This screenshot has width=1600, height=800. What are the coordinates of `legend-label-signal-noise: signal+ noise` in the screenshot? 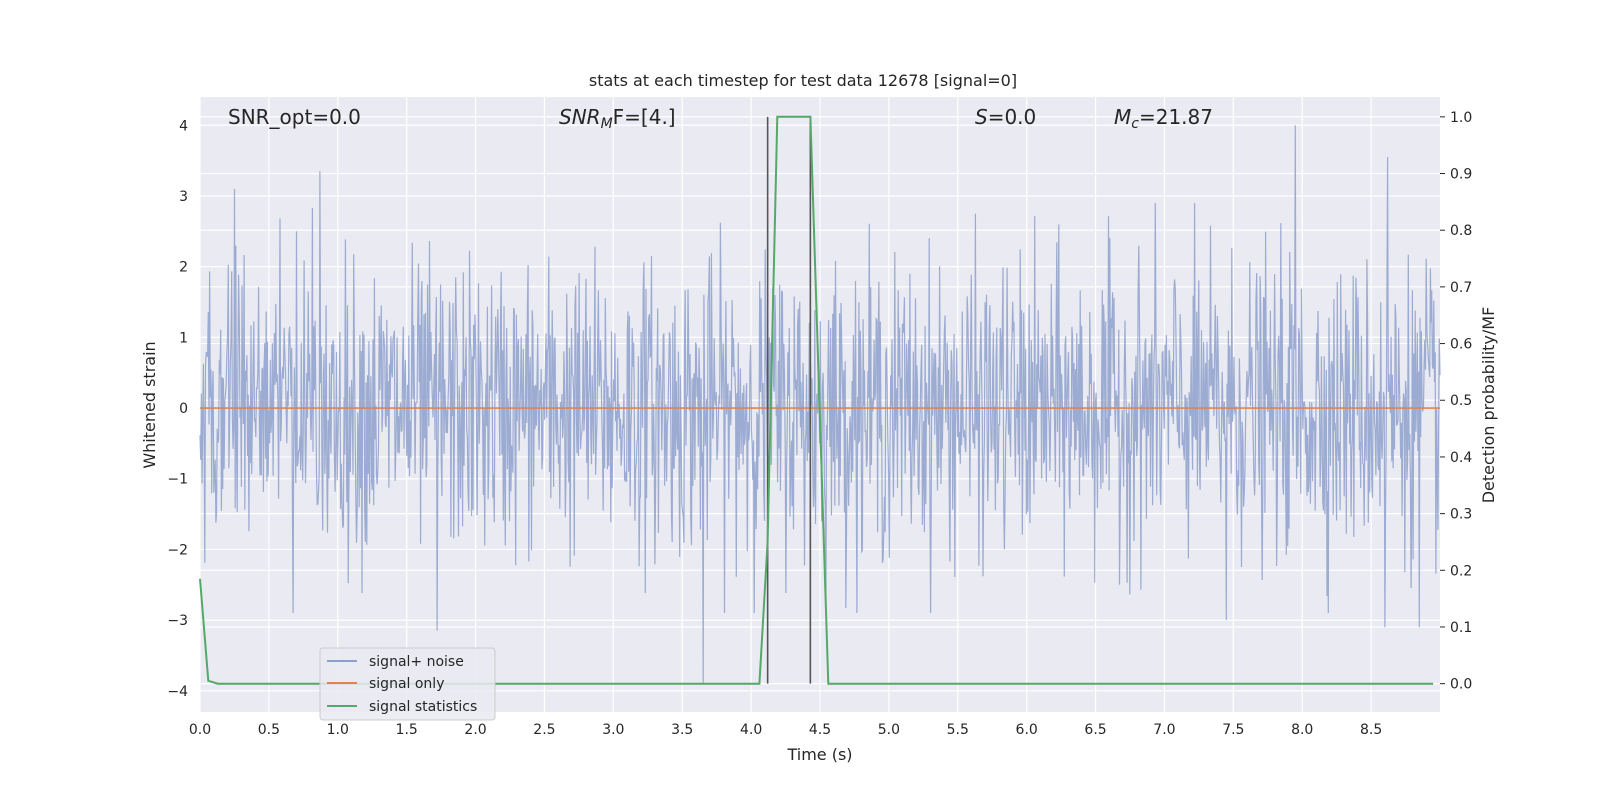 It's located at (416, 662).